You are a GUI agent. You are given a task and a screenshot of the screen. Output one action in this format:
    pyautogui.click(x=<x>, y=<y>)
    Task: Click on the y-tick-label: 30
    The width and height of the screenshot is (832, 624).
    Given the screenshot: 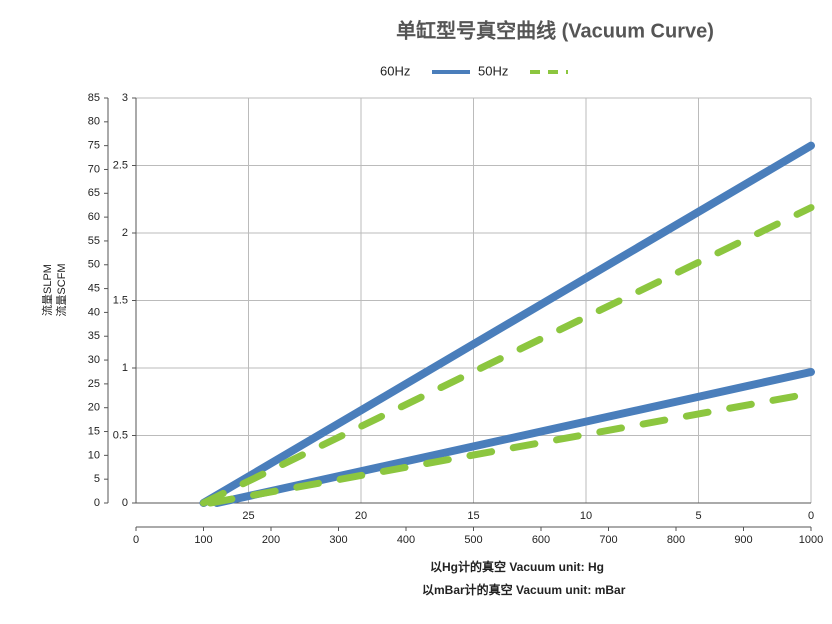 What is the action you would take?
    pyautogui.click(x=94, y=360)
    